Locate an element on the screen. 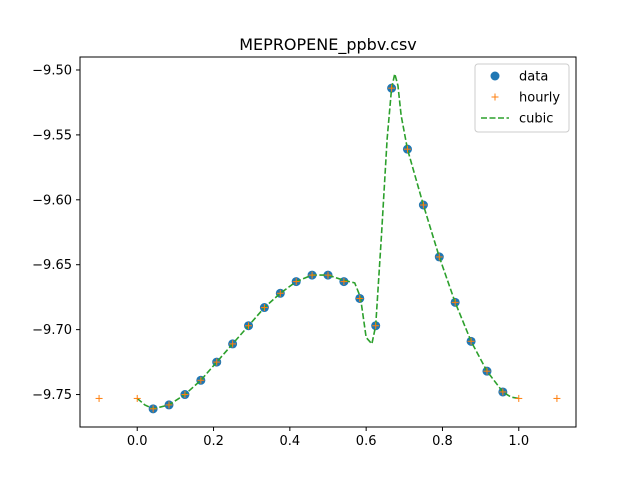  legend-hourly-marker is located at coordinates (495, 97).